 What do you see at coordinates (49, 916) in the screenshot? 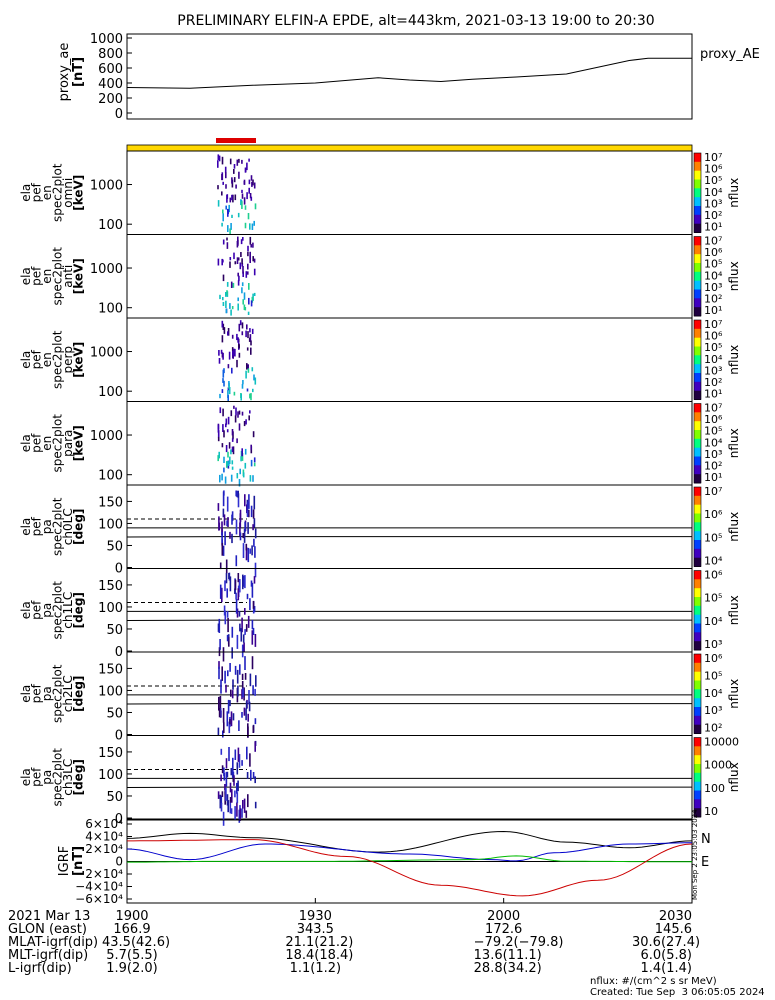
I see `ephemeris-row-label: 2021 Mar 13` at bounding box center [49, 916].